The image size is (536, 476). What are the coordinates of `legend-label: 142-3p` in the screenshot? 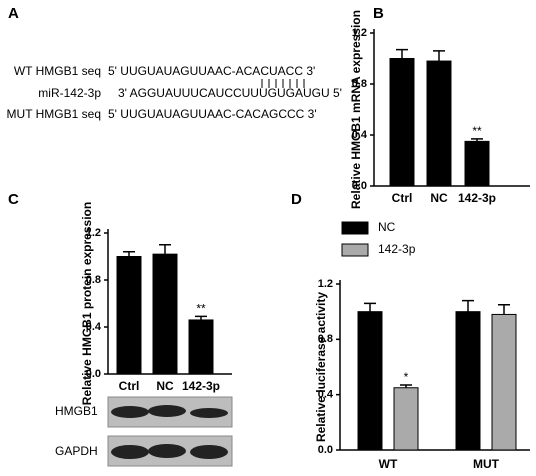 It's located at (397, 249).